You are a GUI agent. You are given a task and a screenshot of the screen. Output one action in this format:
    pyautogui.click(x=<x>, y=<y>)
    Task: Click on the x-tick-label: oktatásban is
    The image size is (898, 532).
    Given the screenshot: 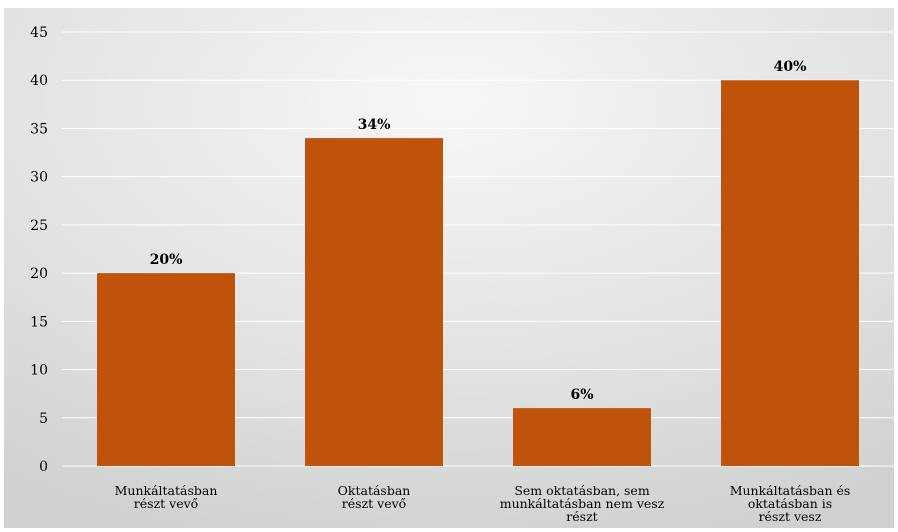 What is the action you would take?
    pyautogui.click(x=790, y=503)
    